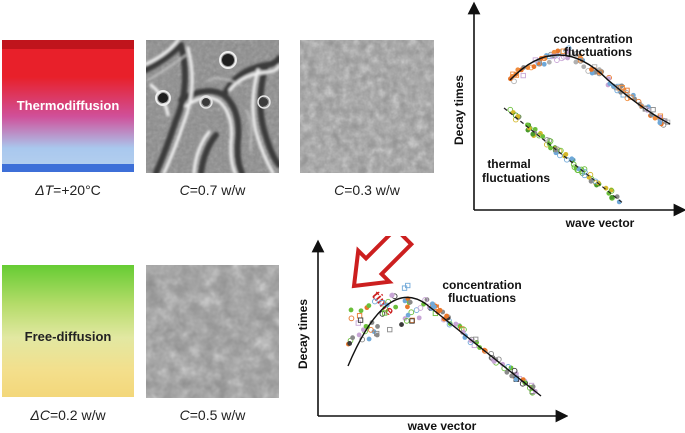  I want to click on free-diffusion-label: Free-diffusion, so click(68, 336).